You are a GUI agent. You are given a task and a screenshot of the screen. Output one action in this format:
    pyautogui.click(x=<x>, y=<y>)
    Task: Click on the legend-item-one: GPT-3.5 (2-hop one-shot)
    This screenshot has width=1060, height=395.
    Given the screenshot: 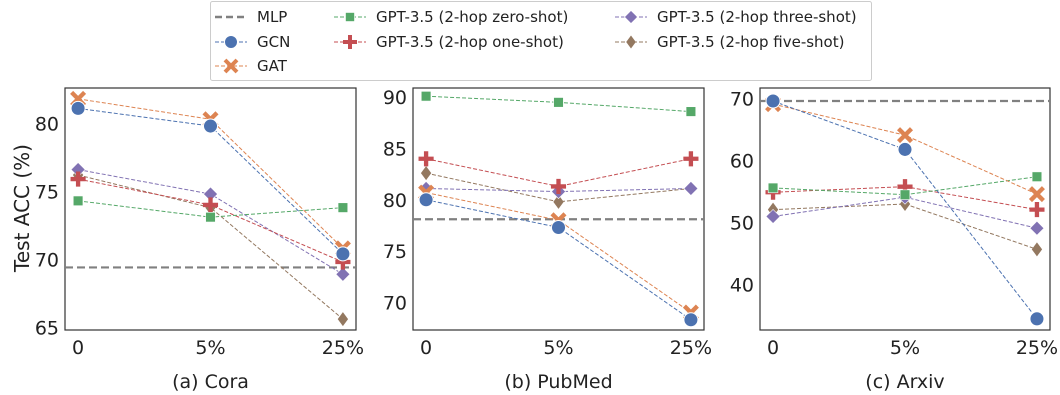 What is the action you would take?
    pyautogui.click(x=449, y=42)
    